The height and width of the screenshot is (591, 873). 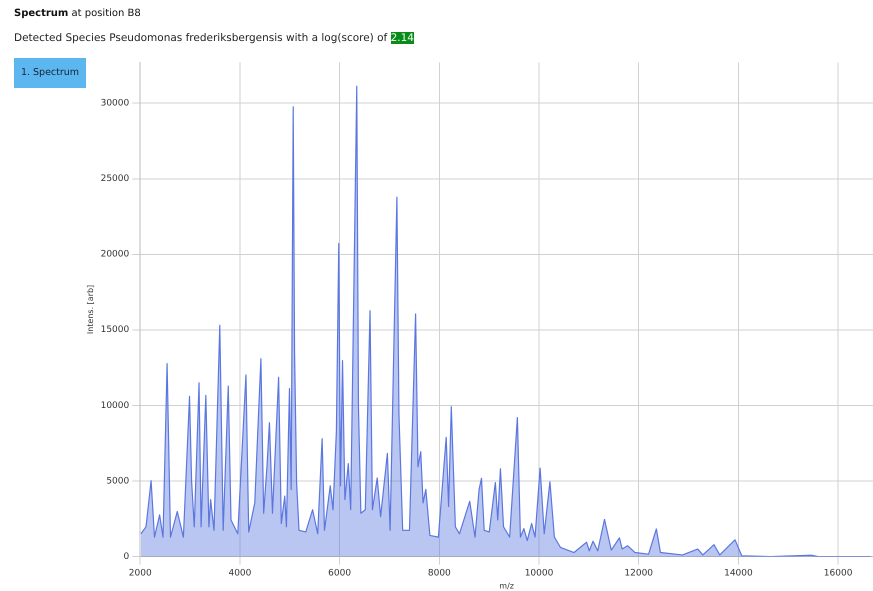 What do you see at coordinates (90, 309) in the screenshot?
I see `y-axis-title: Intens. [arb]` at bounding box center [90, 309].